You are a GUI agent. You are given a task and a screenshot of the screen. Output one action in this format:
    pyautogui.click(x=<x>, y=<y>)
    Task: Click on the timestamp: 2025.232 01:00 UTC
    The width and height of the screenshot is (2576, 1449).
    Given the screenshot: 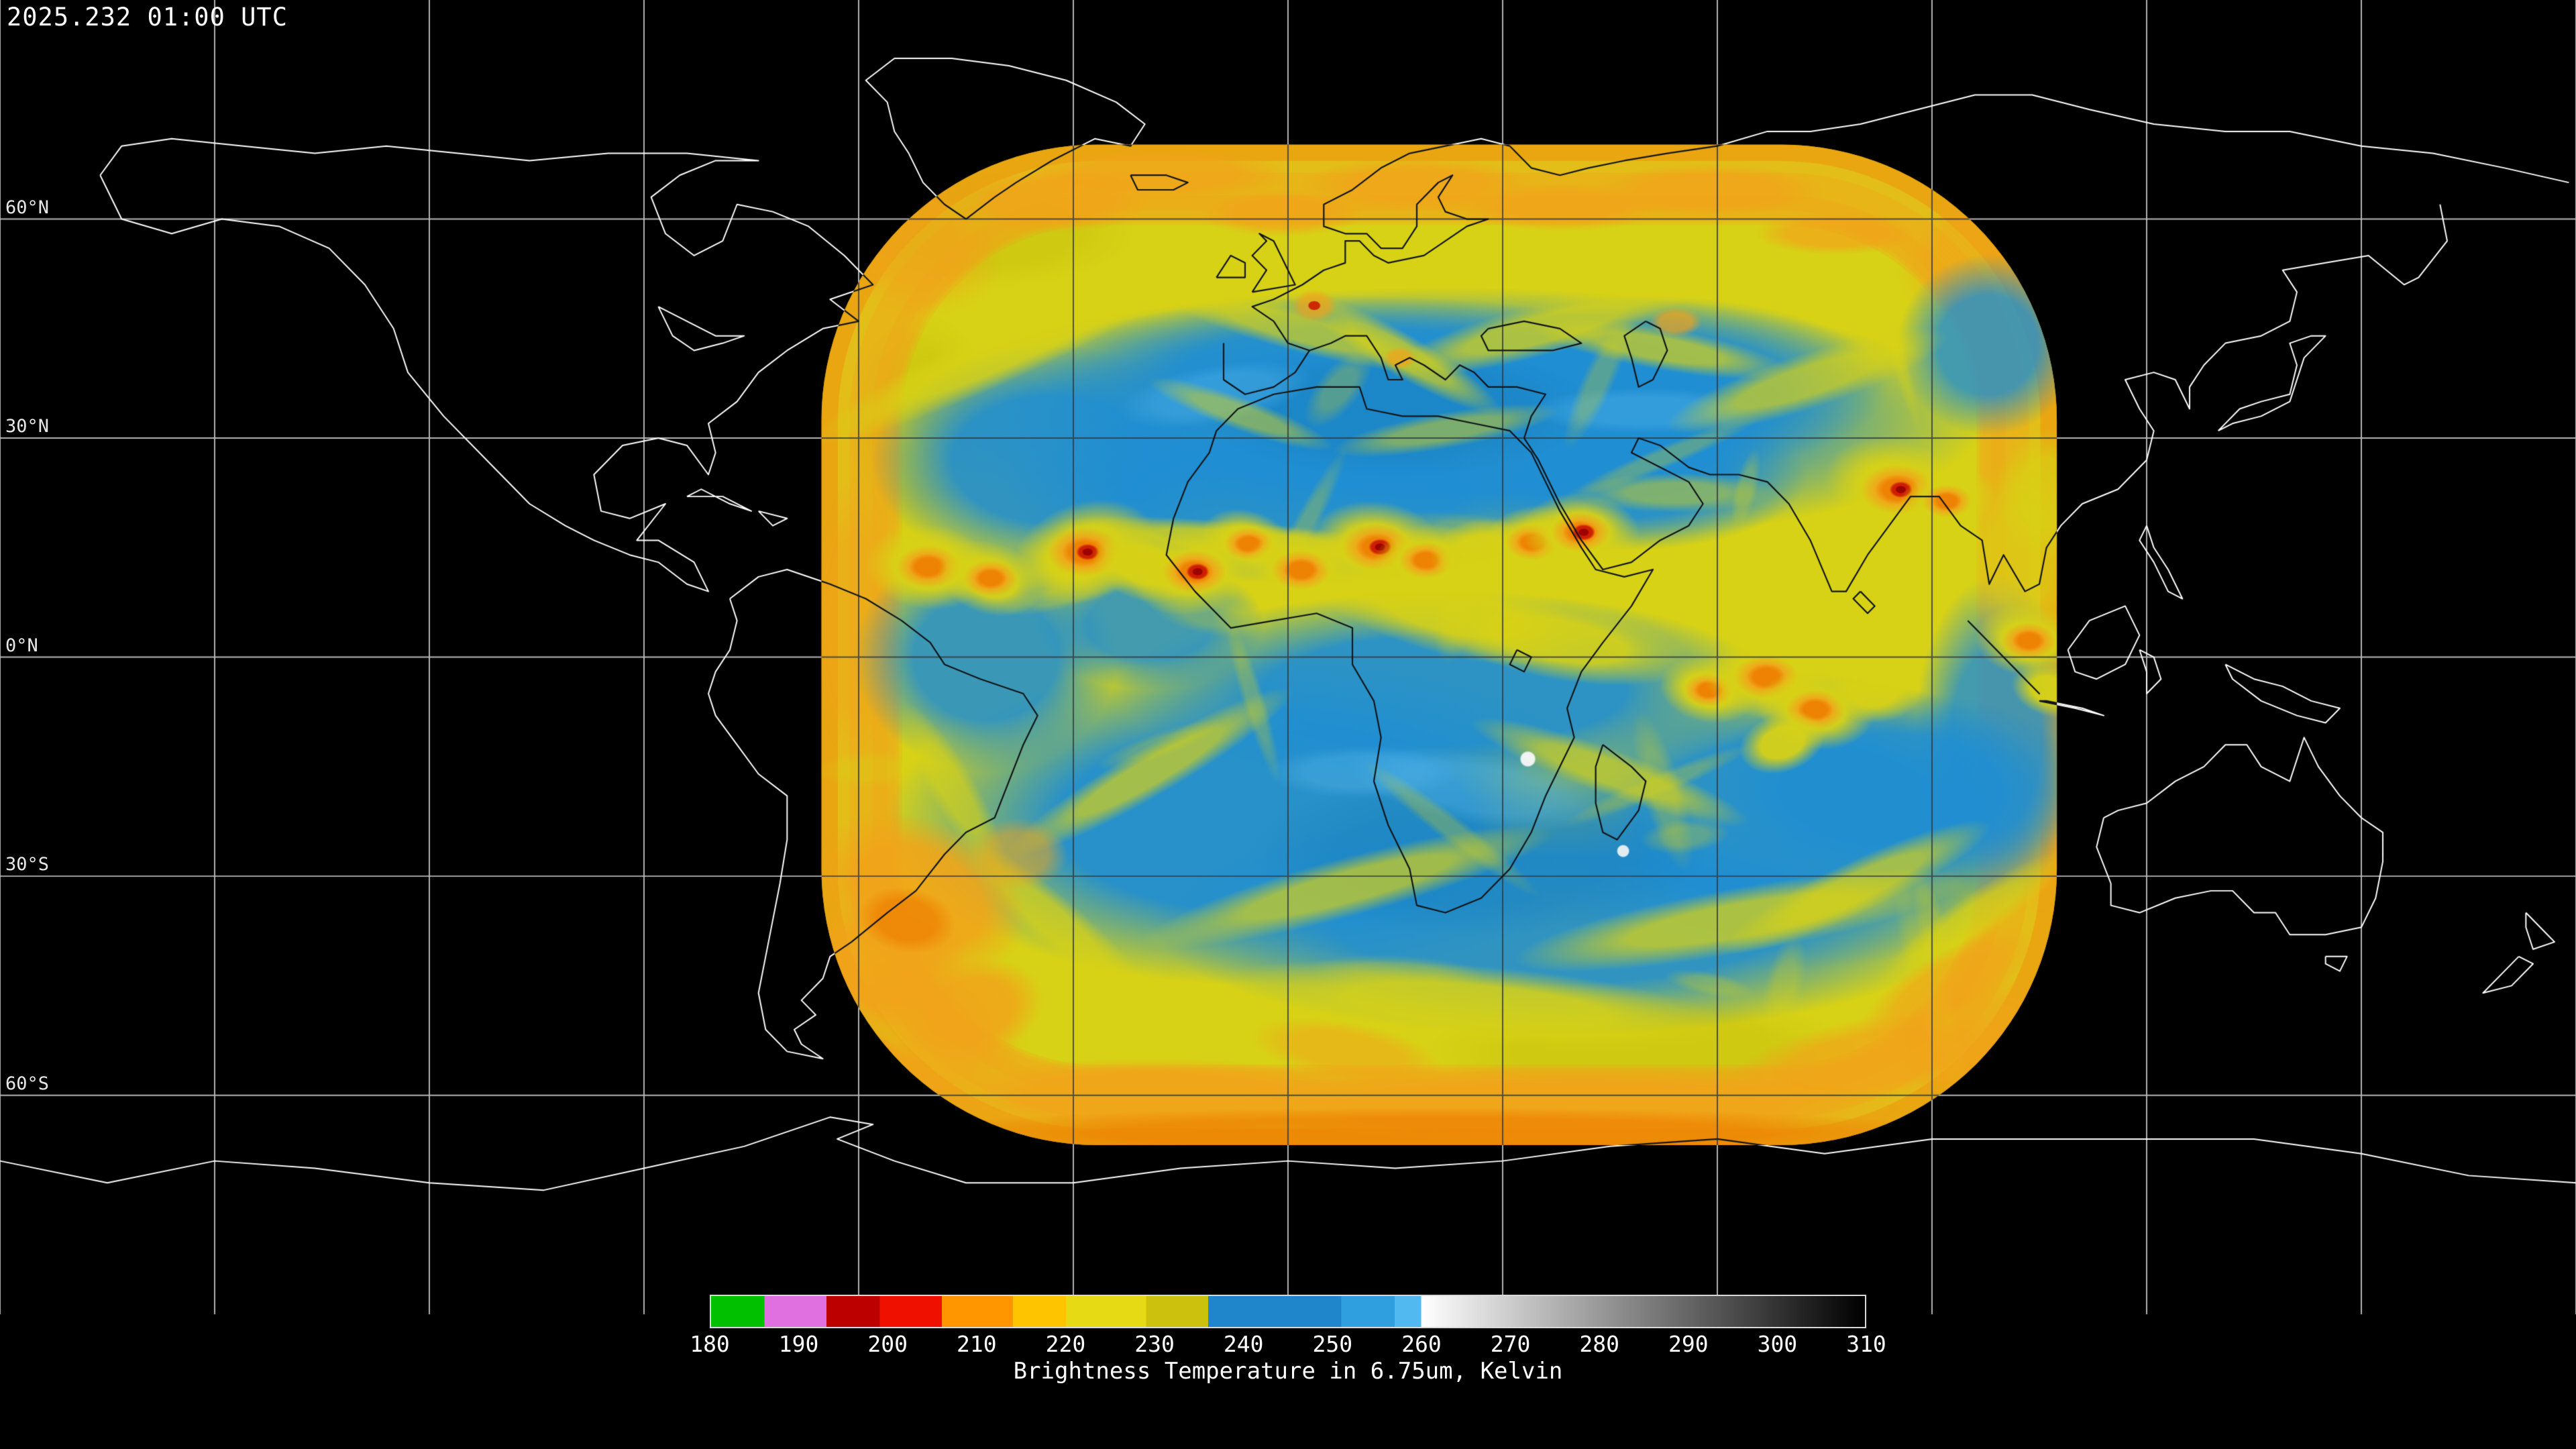 What is the action you would take?
    pyautogui.click(x=147, y=17)
    